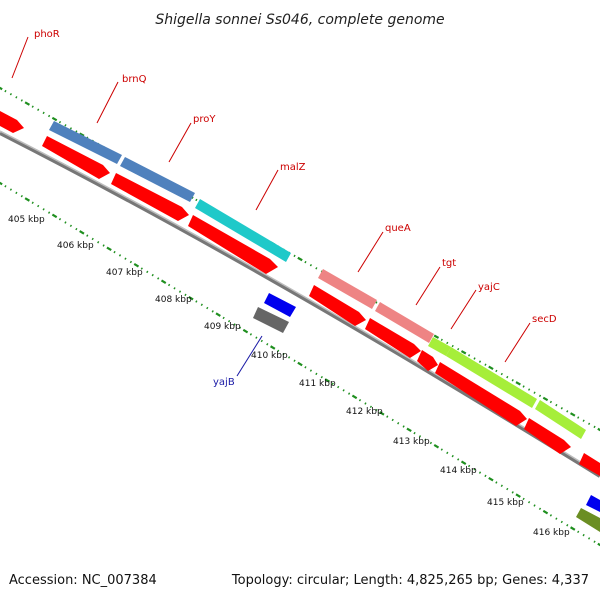  Describe the element at coordinates (364, 412) in the screenshot. I see `kbp-label: 412 kbp` at that location.